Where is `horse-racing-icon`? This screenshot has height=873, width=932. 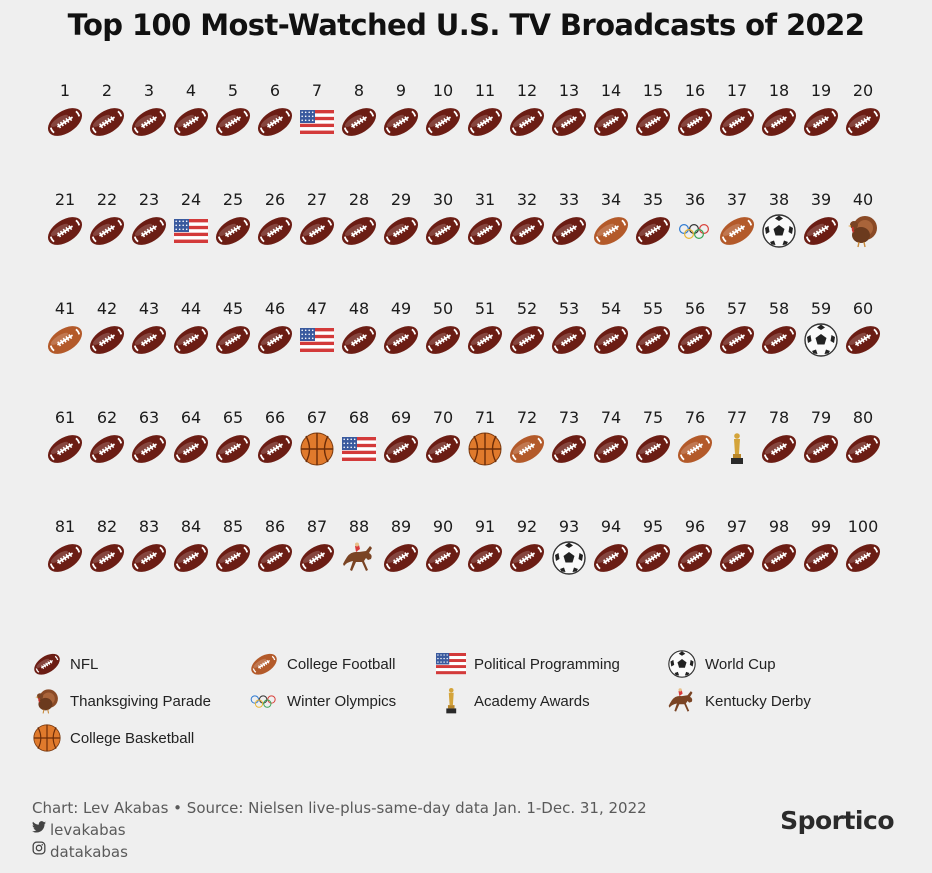 horse-racing-icon is located at coordinates (359, 558).